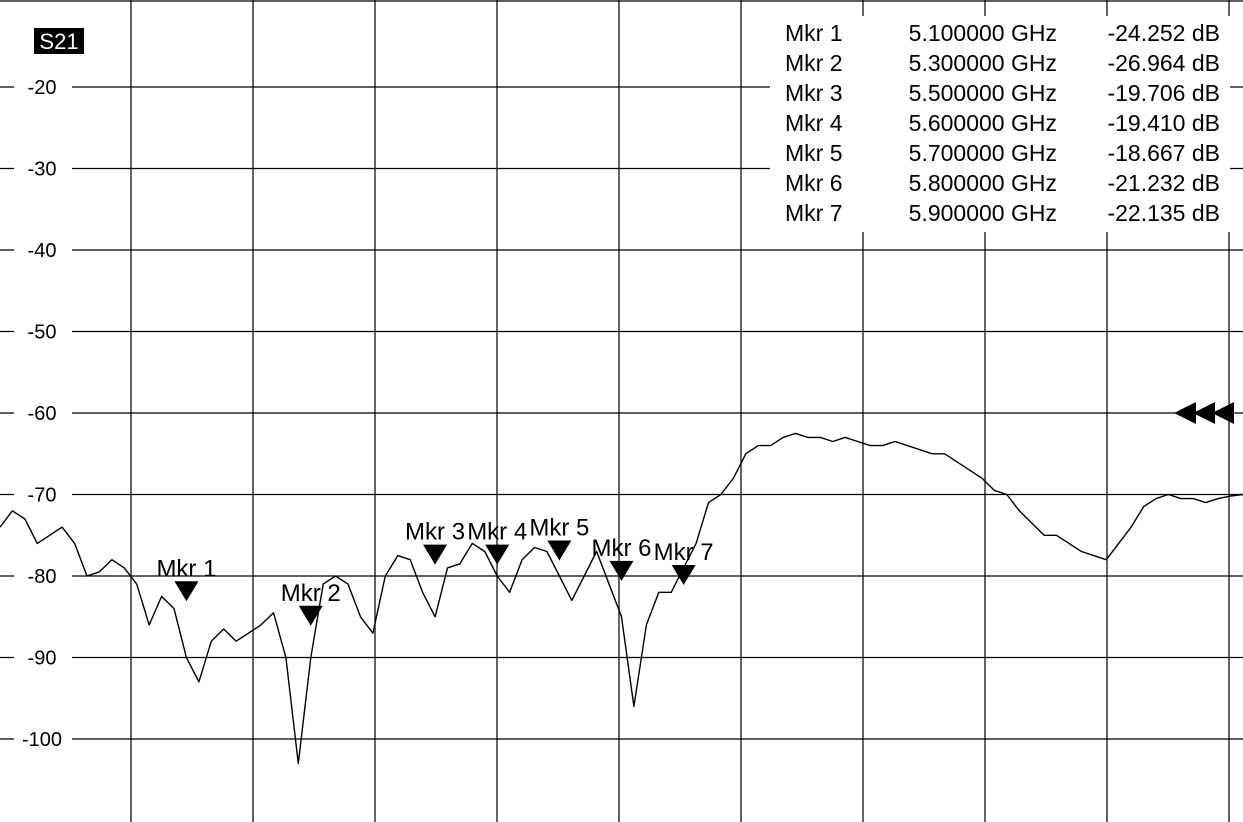  What do you see at coordinates (814, 213) in the screenshot?
I see `marker-table-name: Mkr 7` at bounding box center [814, 213].